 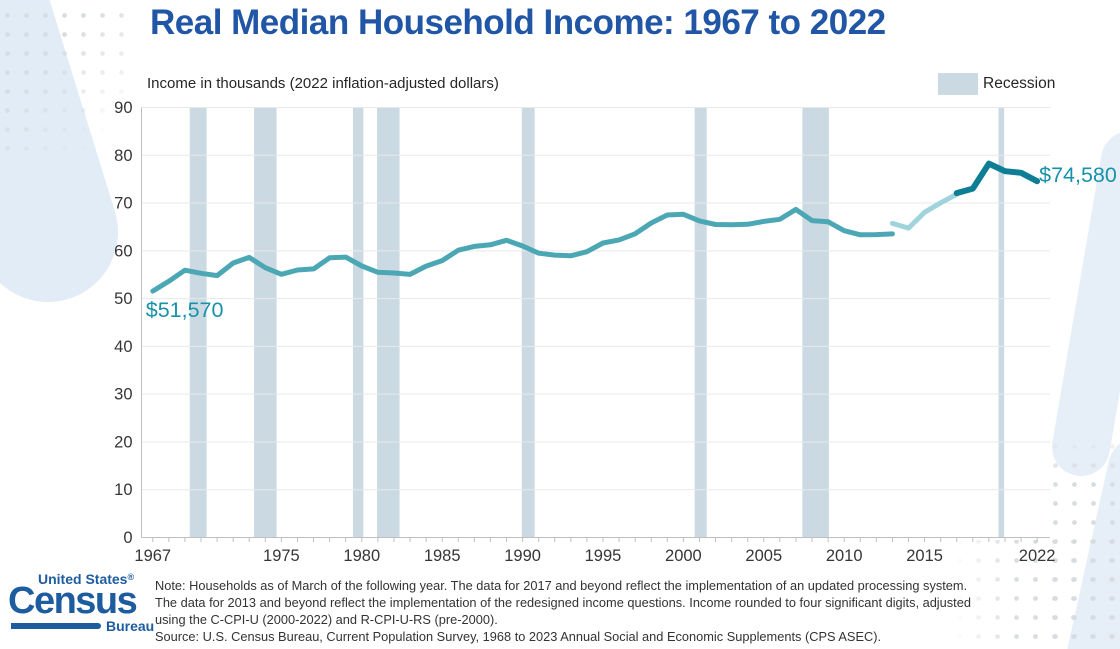 I want to click on logo-census: Census, so click(x=73, y=601).